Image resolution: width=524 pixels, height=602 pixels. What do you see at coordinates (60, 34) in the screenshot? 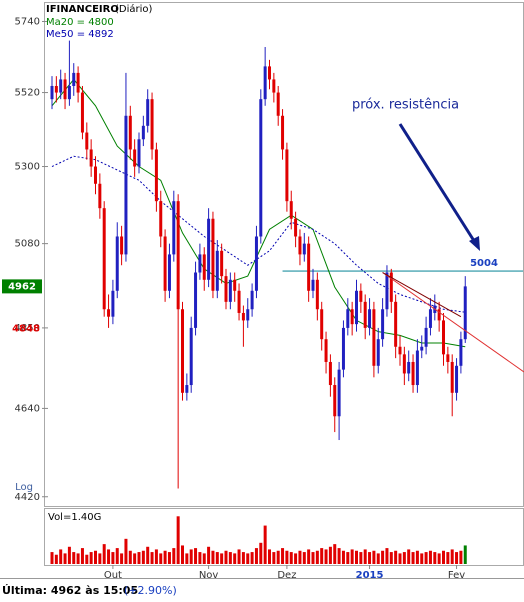
I see `legend-name: Me50` at bounding box center [60, 34].